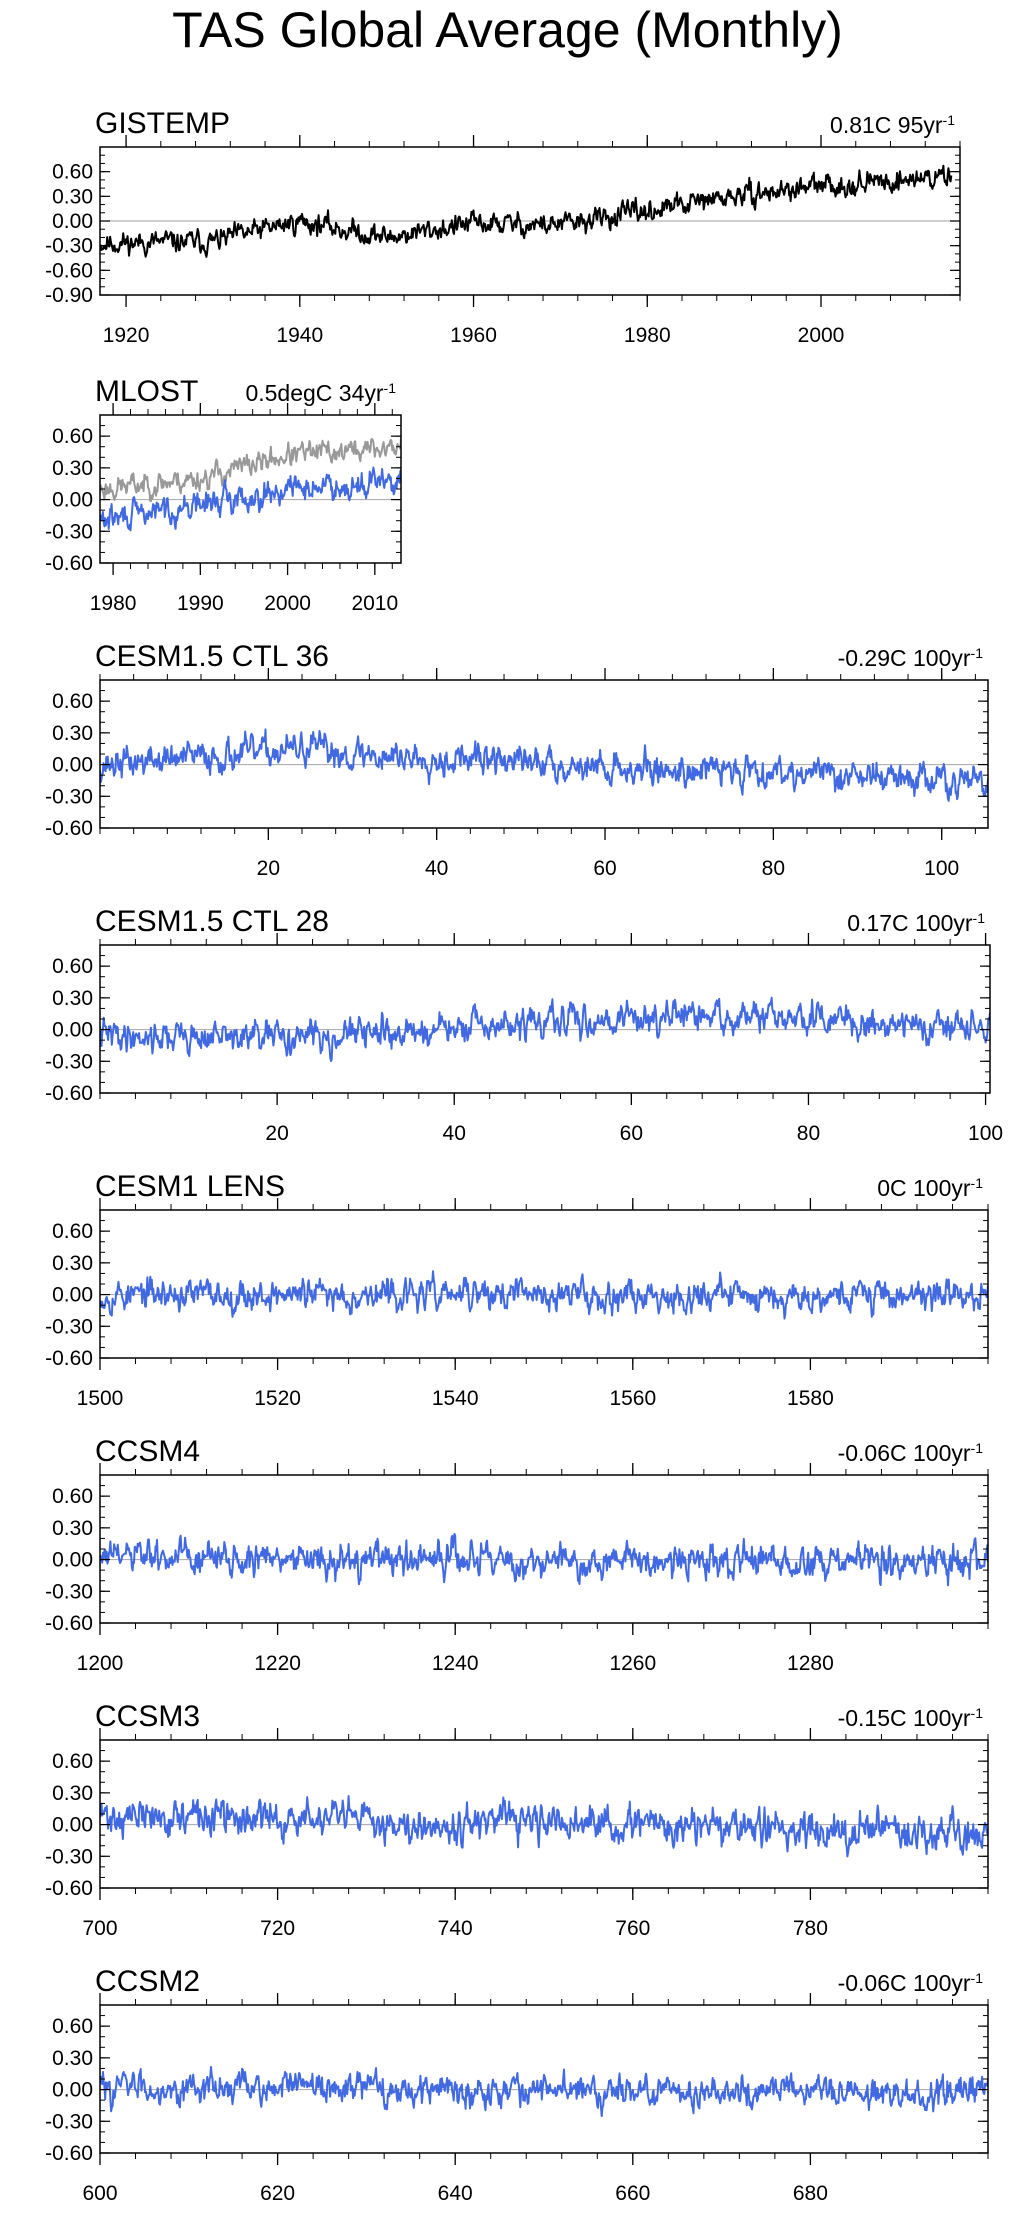 This screenshot has width=1015, height=2216. What do you see at coordinates (604, 868) in the screenshot?
I see `x-tick-label: 60` at bounding box center [604, 868].